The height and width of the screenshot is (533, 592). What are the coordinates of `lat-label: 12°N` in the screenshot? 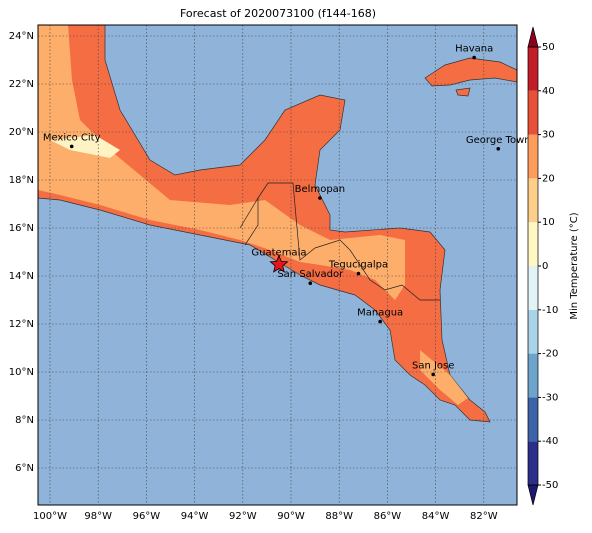 It's located at (21, 324).